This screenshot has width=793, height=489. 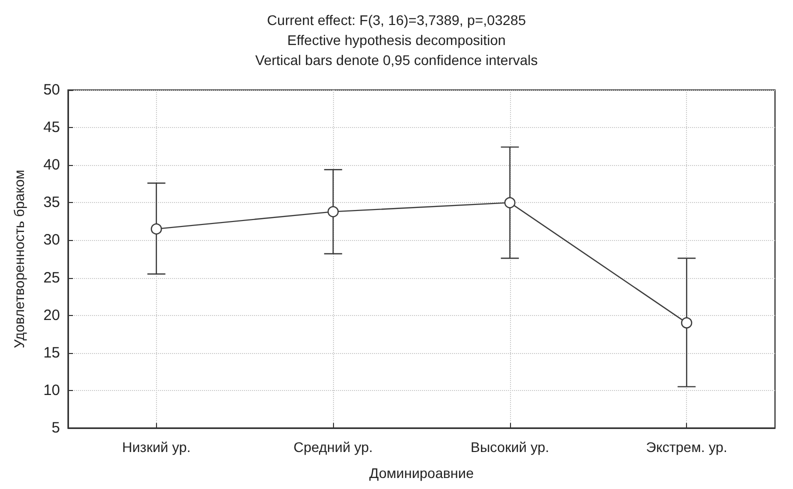 I want to click on x-tick-label: Высокий ур., so click(x=510, y=447).